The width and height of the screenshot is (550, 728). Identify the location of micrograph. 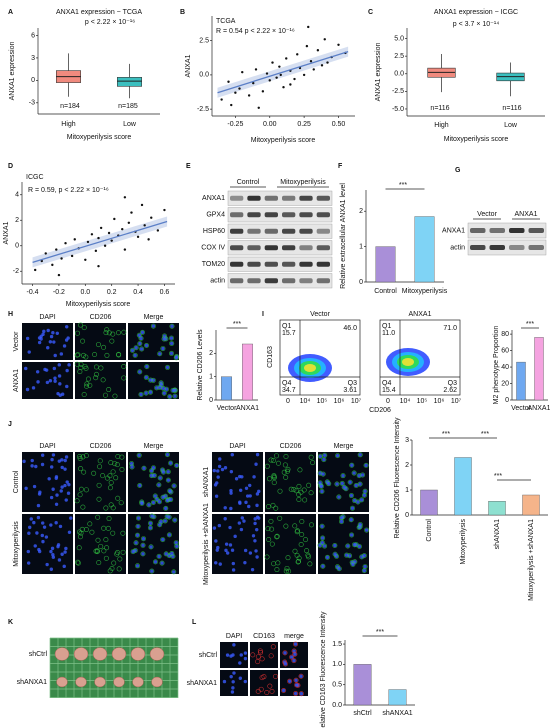
(237, 482).